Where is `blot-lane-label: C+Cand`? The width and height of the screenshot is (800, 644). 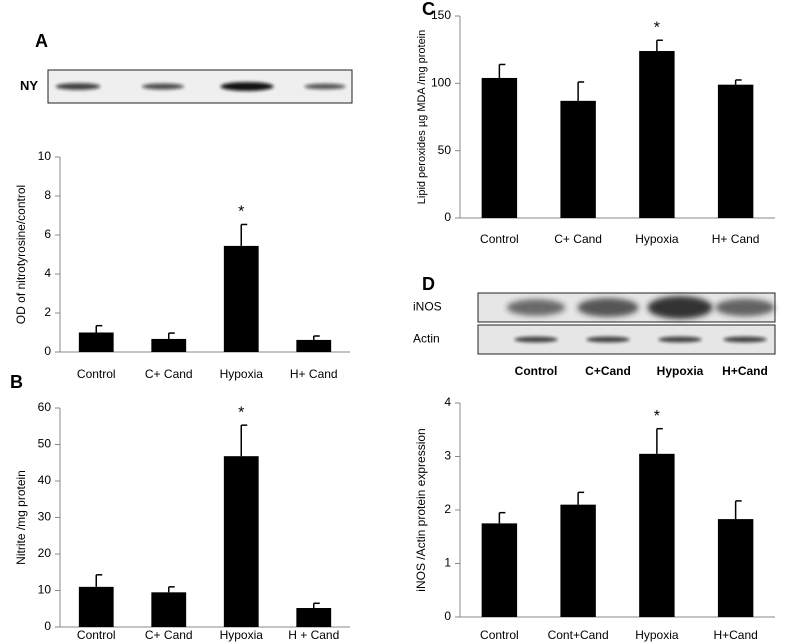
blot-lane-label: C+Cand is located at coordinates (608, 371).